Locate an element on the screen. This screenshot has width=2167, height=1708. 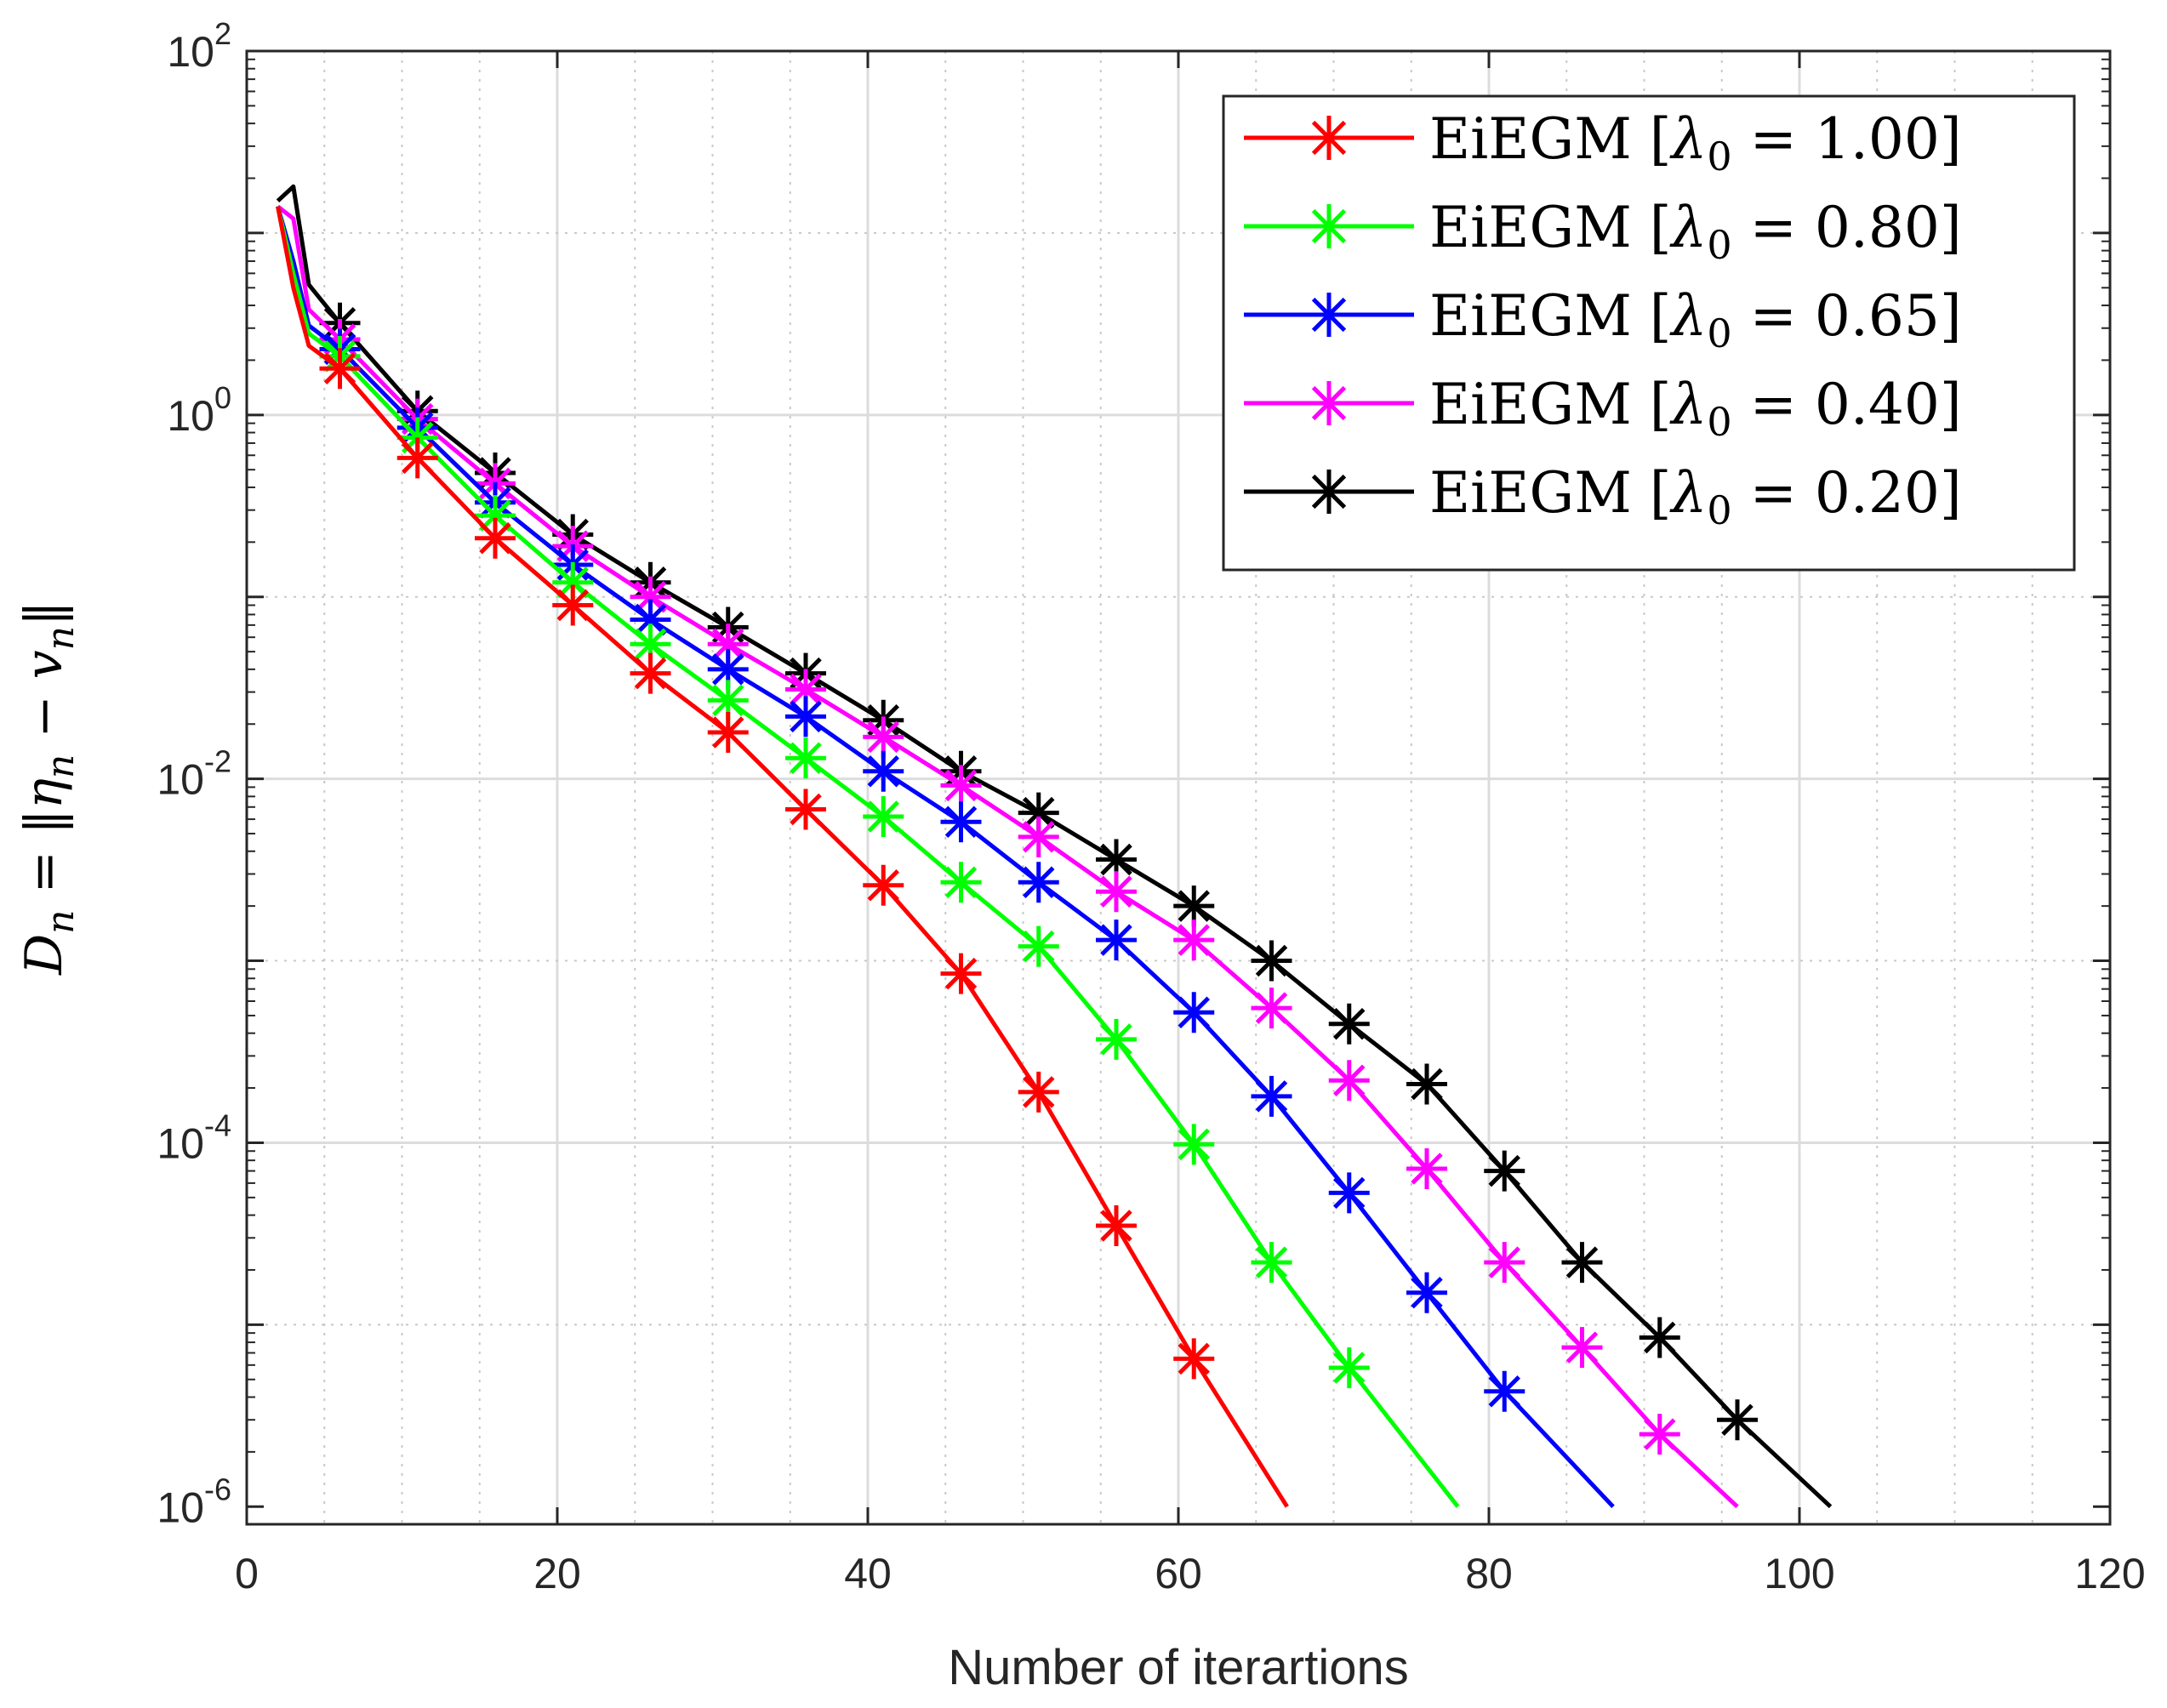
legend-label: EiEGM [λ0 = 0.20] is located at coordinates (1695, 496).